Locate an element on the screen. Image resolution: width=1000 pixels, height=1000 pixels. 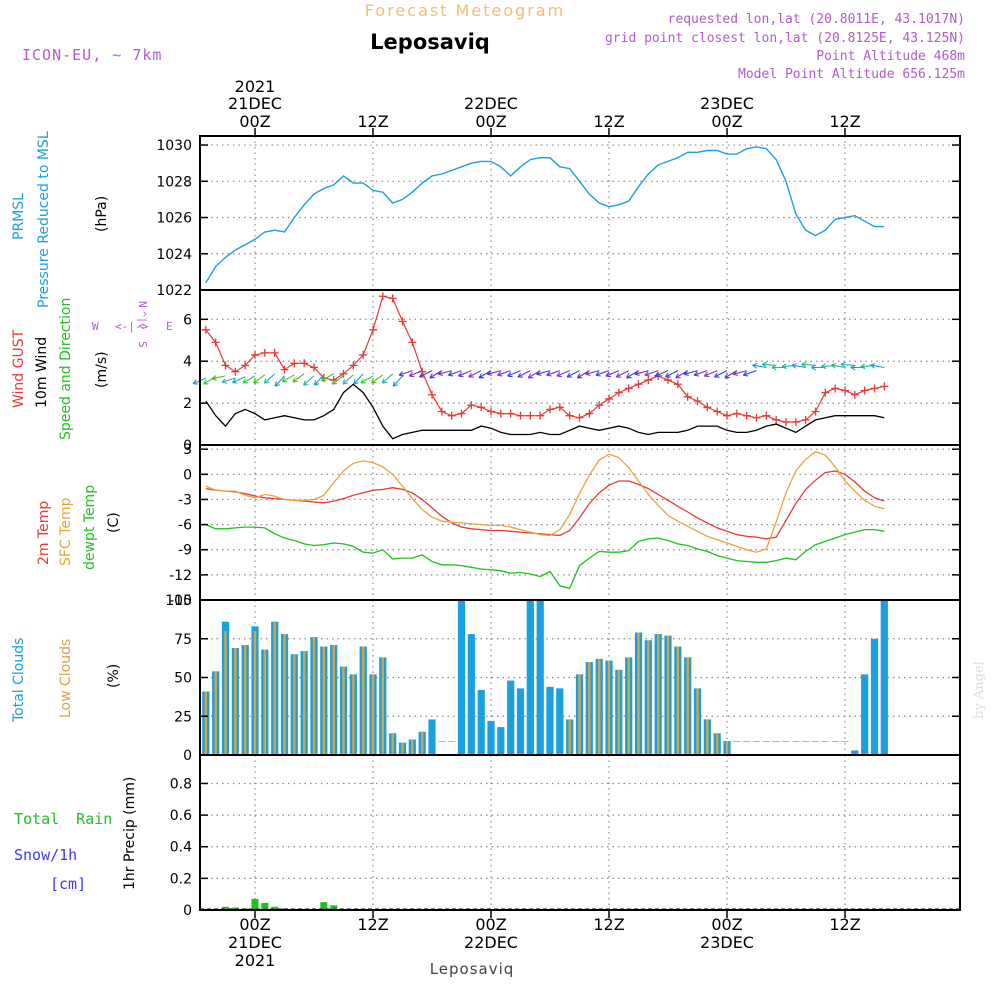
x-label-hour-top: 00Z is located at coordinates (490, 121).